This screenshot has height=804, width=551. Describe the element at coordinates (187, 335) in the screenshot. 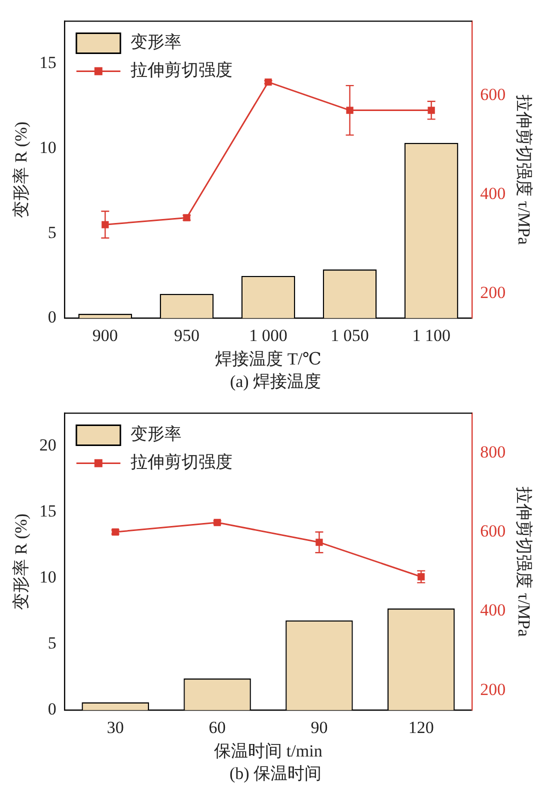

I see `x-tick-label: 950` at that location.